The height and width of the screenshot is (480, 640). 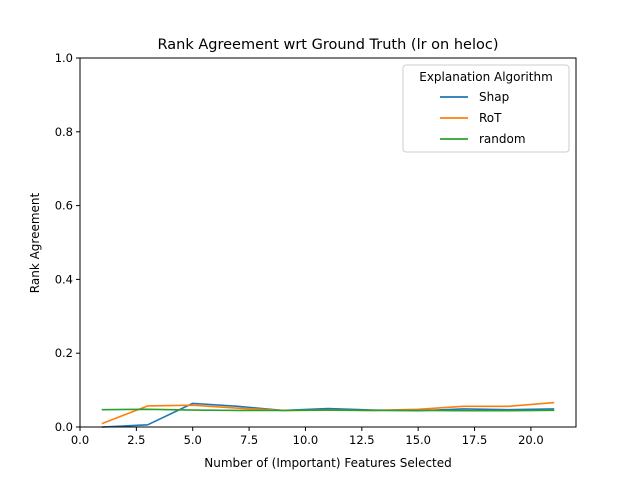 What do you see at coordinates (64, 132) in the screenshot?
I see `y-tick-label: 0.8` at bounding box center [64, 132].